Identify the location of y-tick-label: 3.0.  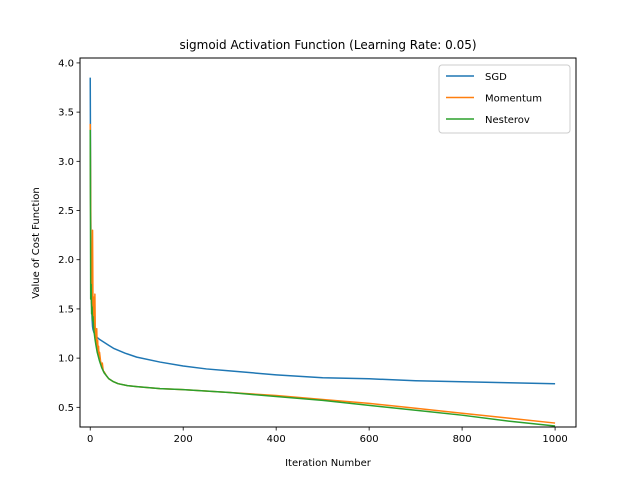
(66, 162).